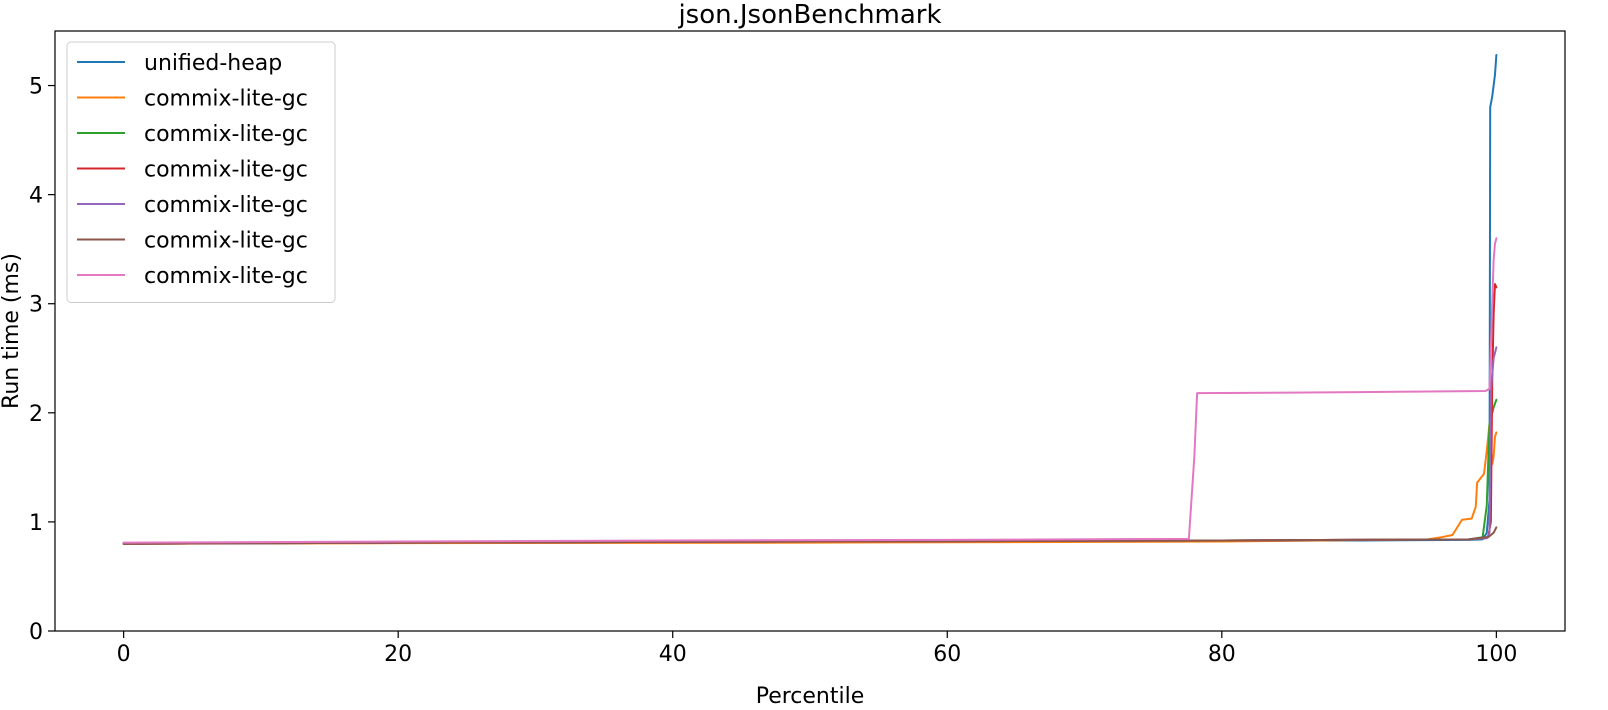 The height and width of the screenshot is (710, 1608). I want to click on x-axis-label: Percentile, so click(810, 696).